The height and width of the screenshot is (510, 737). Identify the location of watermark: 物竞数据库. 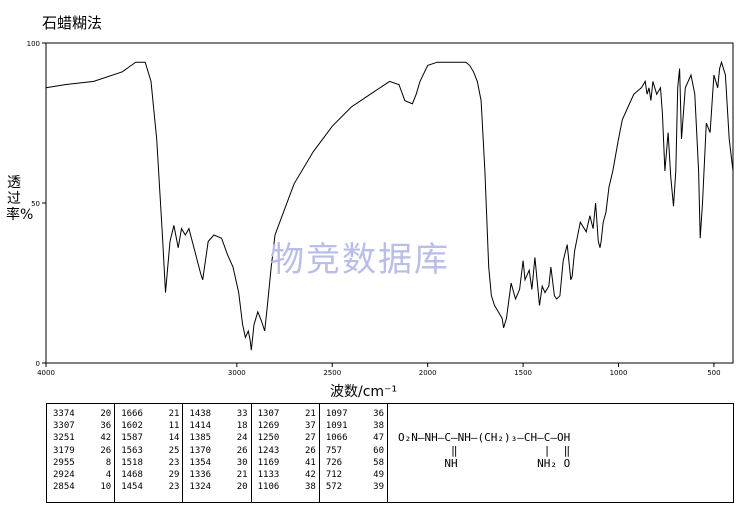
(360, 260).